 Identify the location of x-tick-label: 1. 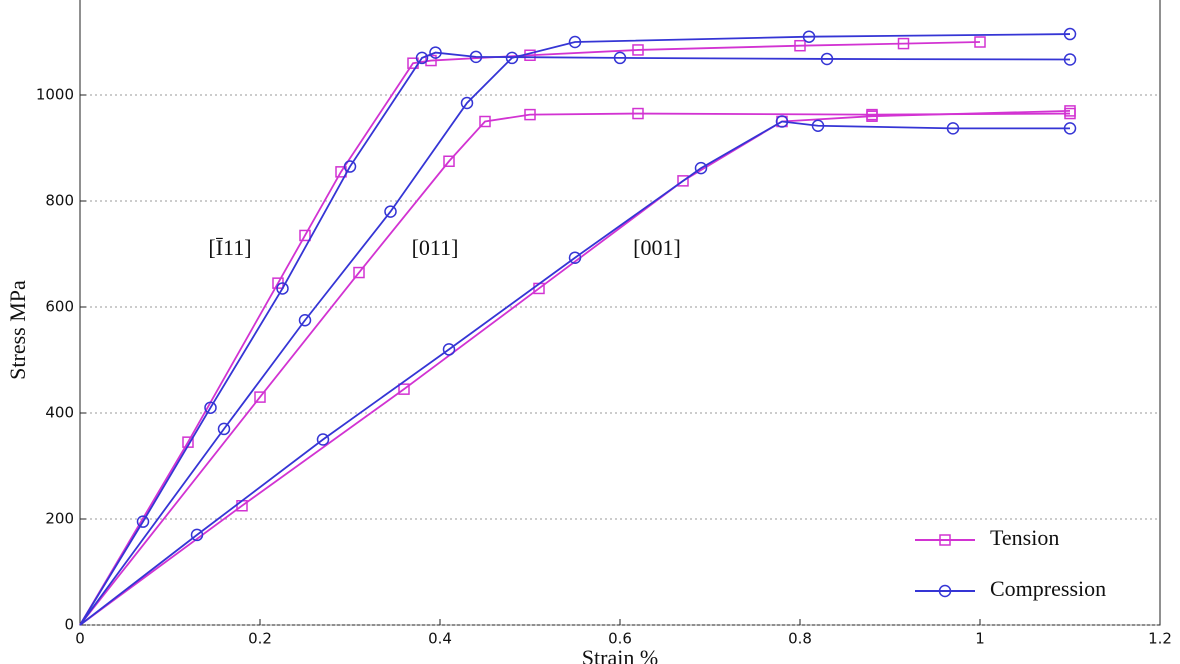
(980, 639).